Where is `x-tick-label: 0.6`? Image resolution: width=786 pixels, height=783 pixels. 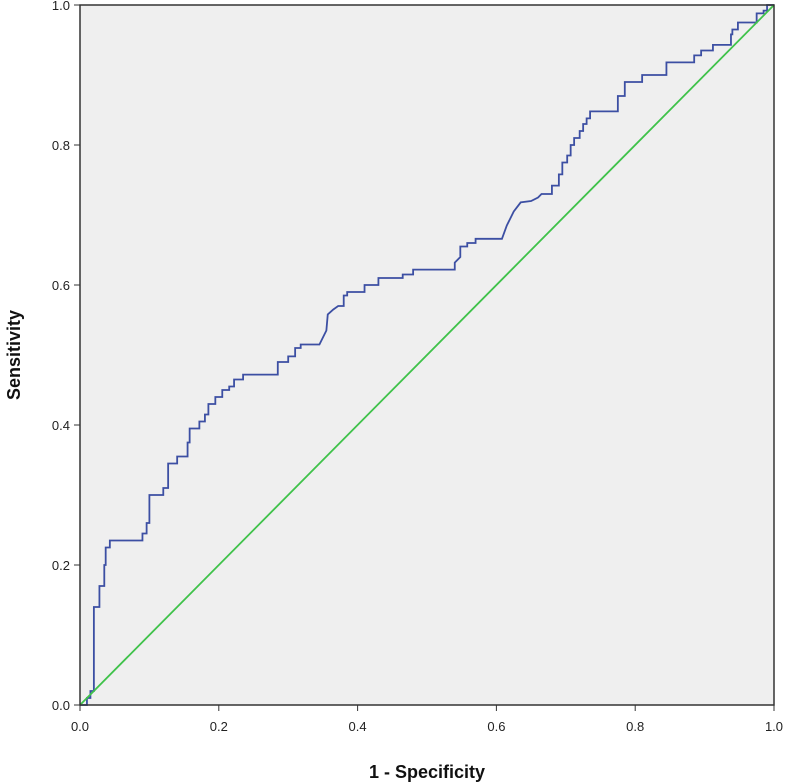
x-tick-label: 0.6 is located at coordinates (496, 726).